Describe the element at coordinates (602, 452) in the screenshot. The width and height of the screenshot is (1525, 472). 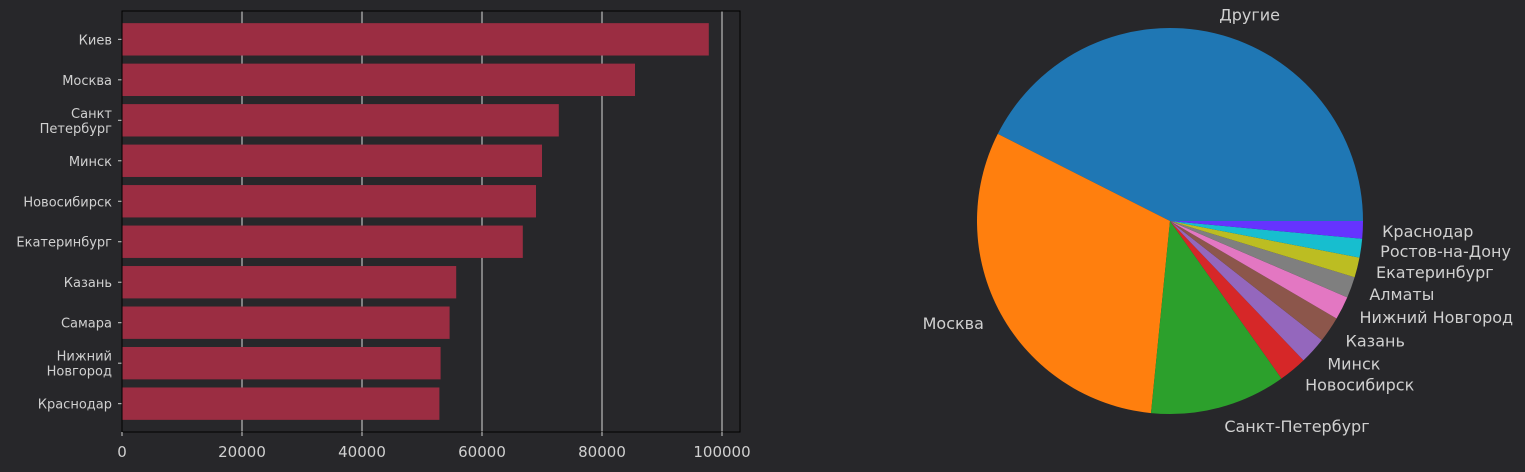
I see `x-tick-label: 80000` at that location.